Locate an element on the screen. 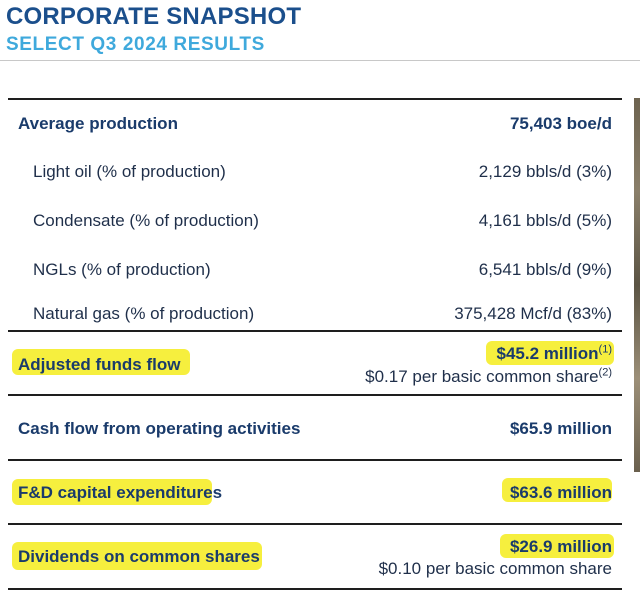 Image resolution: width=640 pixels, height=616 pixels. adjusted-funds-flow-amount: $45.2 million is located at coordinates (547, 353).